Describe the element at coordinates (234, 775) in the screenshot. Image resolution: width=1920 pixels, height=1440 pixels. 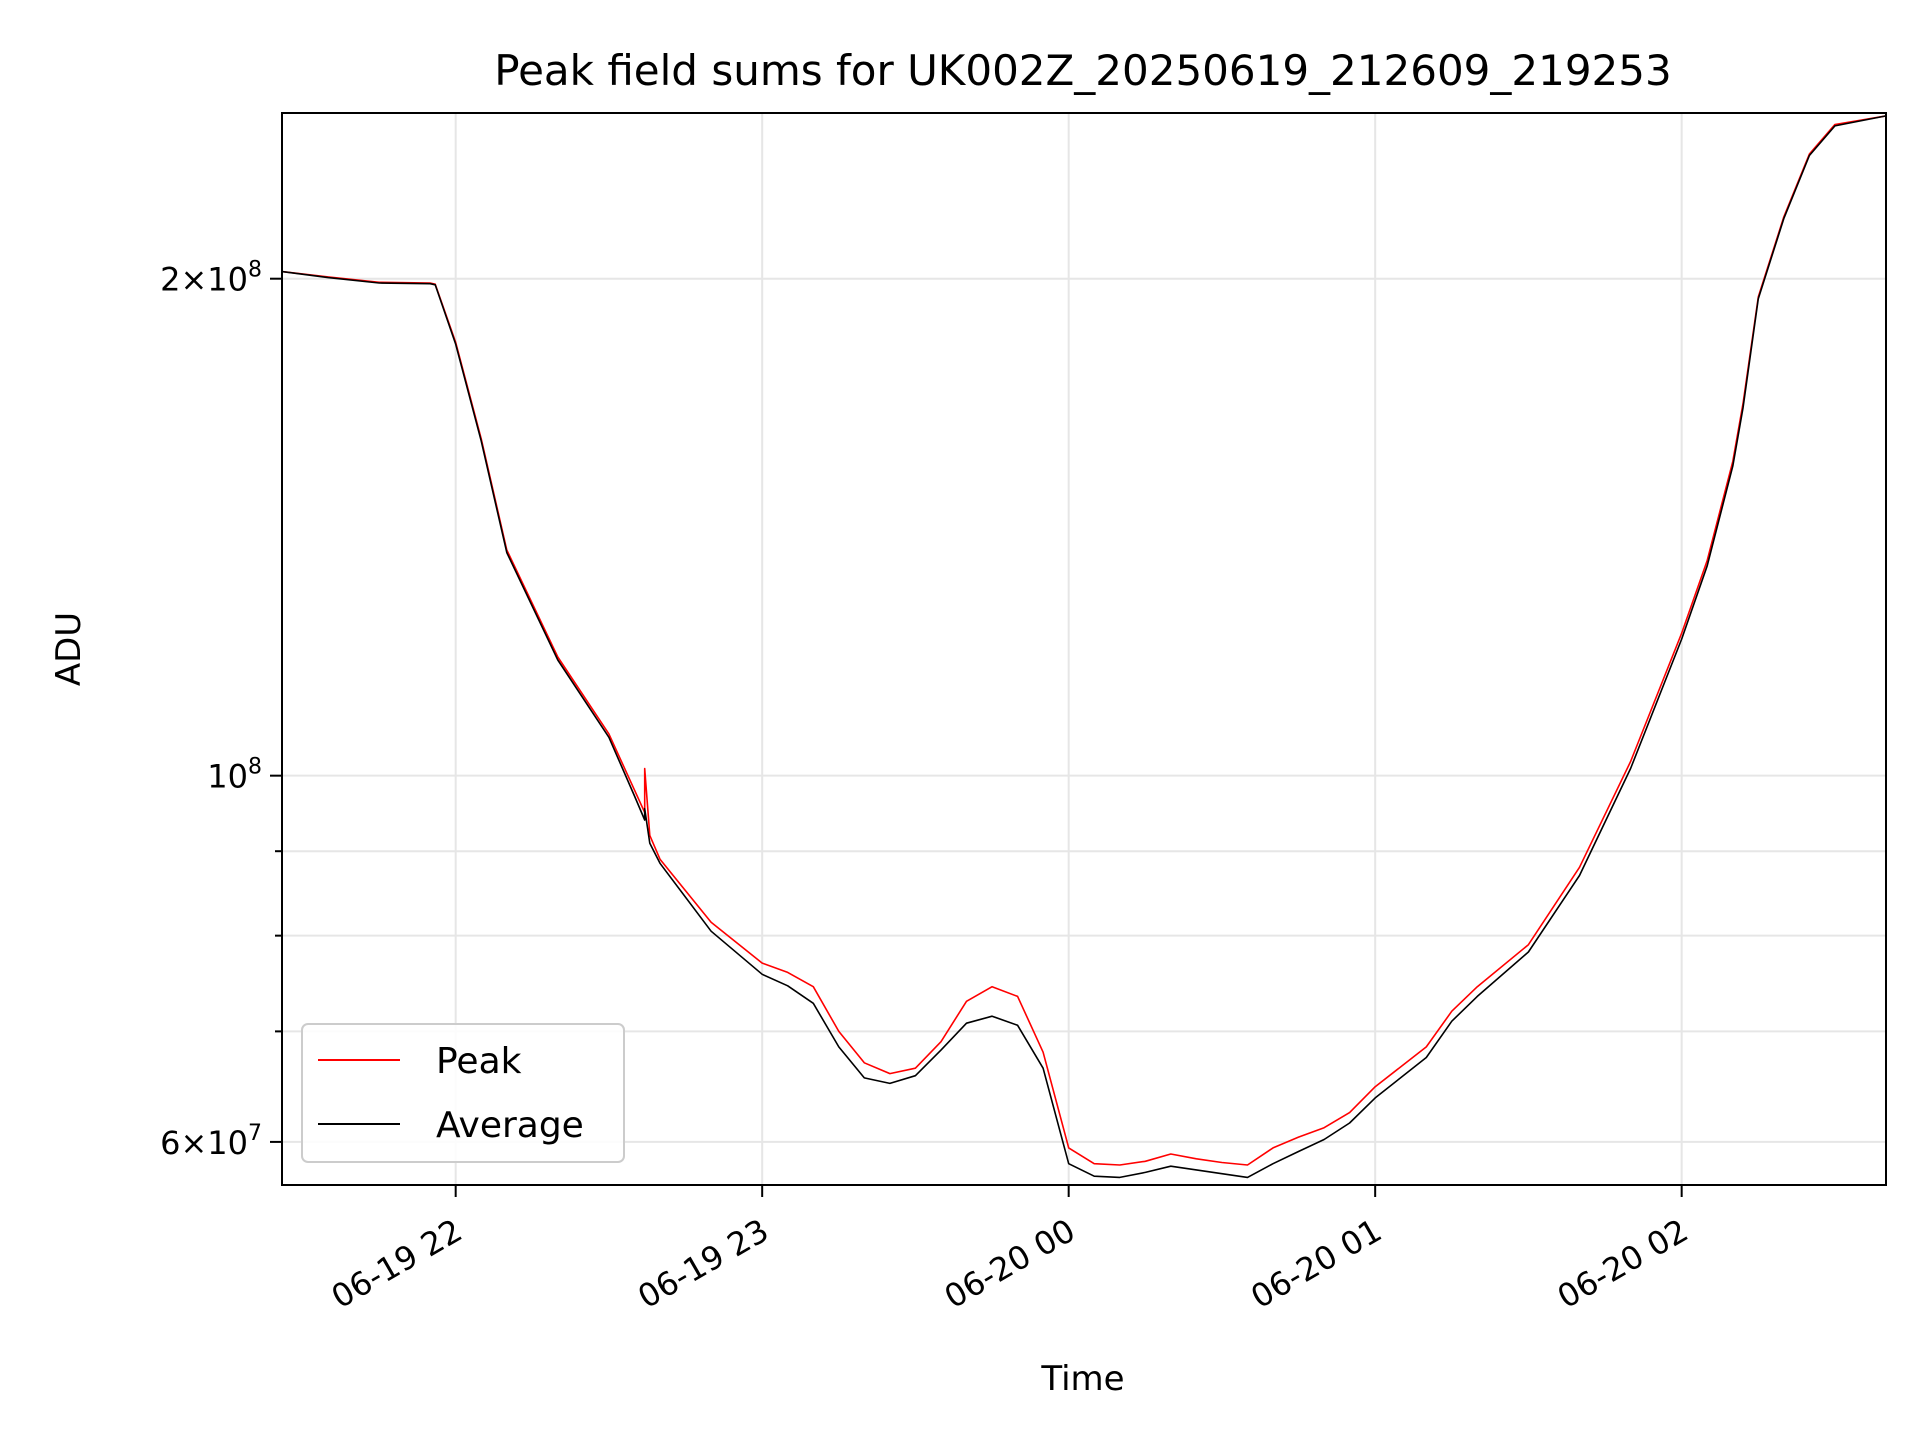
I see `y-tick-label: 108` at that location.